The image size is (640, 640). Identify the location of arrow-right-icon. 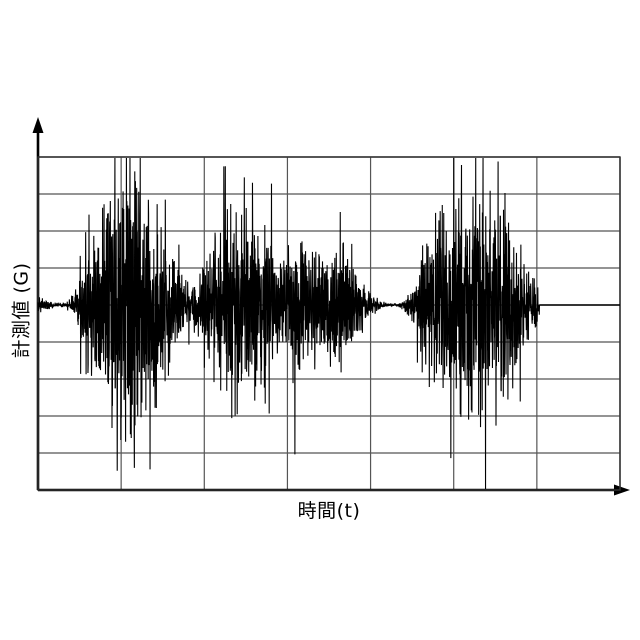
(622, 490).